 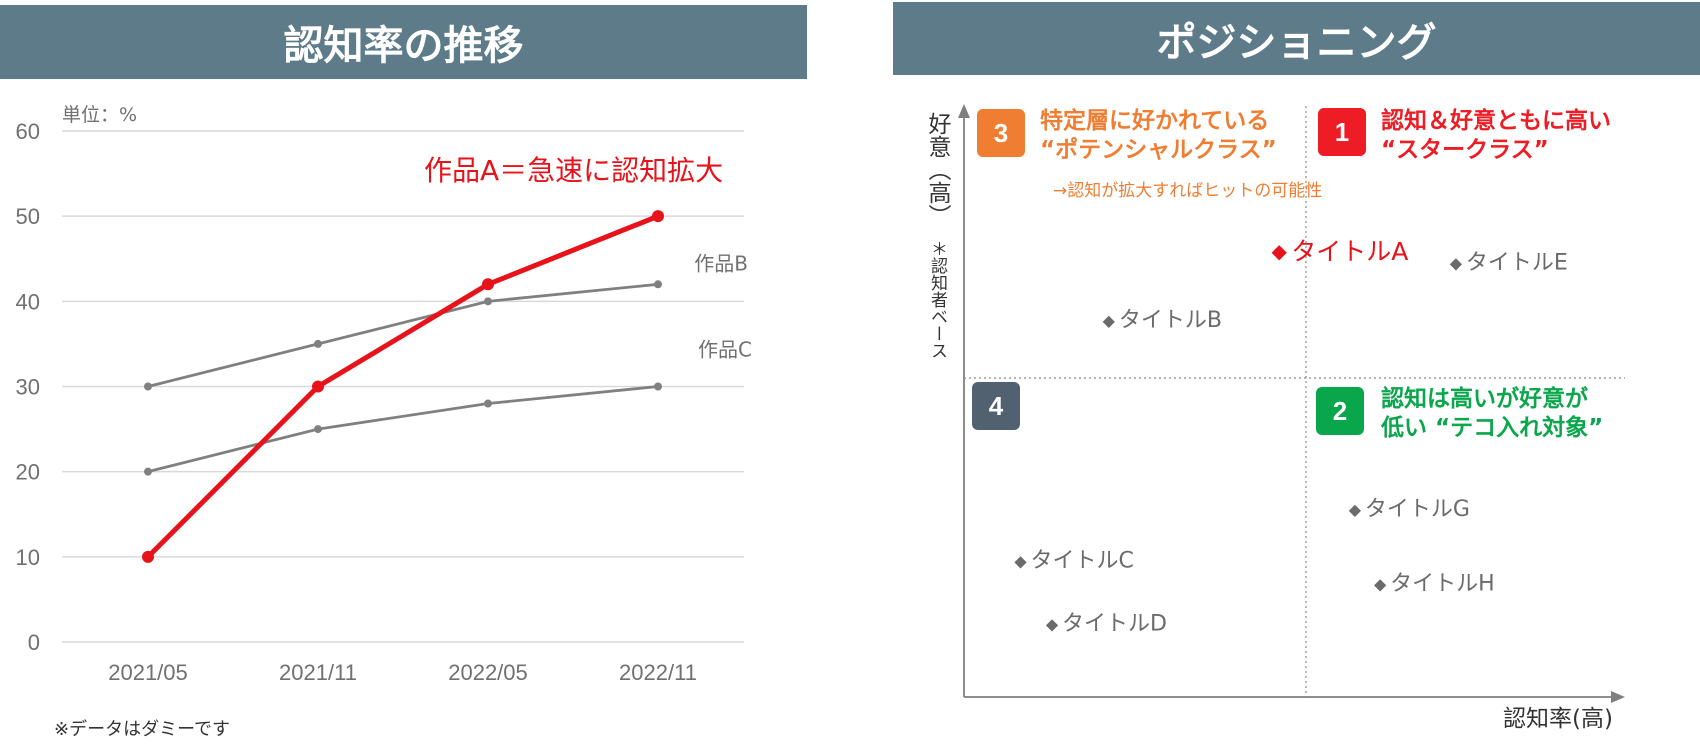 I want to click on y-tick-label: 10, so click(x=28, y=557).